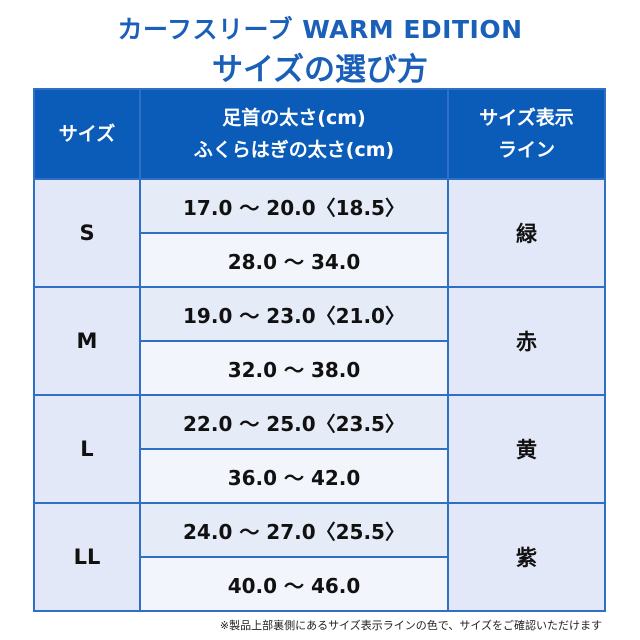 The width and height of the screenshot is (640, 640). What do you see at coordinates (294, 206) in the screenshot?
I see `ankle-cell: 17.0 〜 20.0〈18.5〉` at bounding box center [294, 206].